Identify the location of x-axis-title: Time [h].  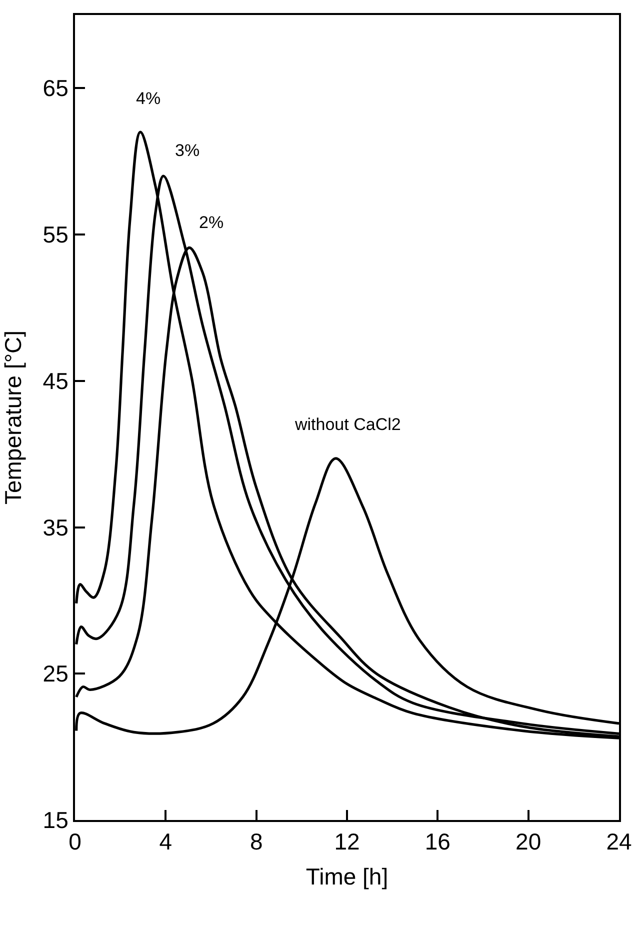
(347, 877).